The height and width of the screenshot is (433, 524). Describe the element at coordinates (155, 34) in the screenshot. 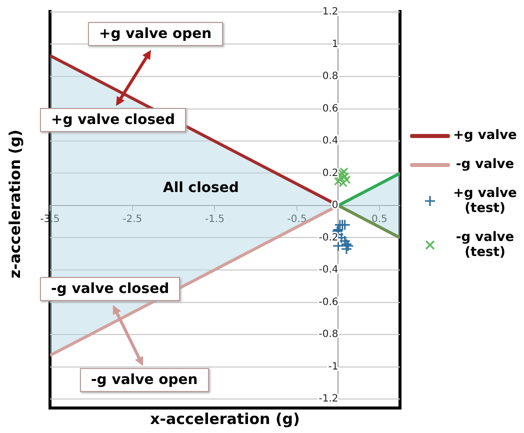

I see `annotation: +g valve open` at that location.